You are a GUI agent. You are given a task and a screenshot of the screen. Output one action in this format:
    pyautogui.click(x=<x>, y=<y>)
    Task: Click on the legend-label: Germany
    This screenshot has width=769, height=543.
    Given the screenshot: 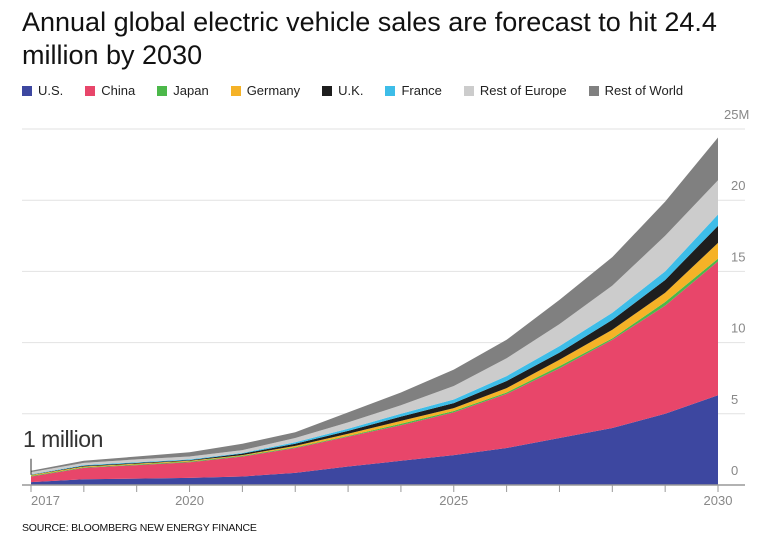 What is the action you would take?
    pyautogui.click(x=273, y=90)
    